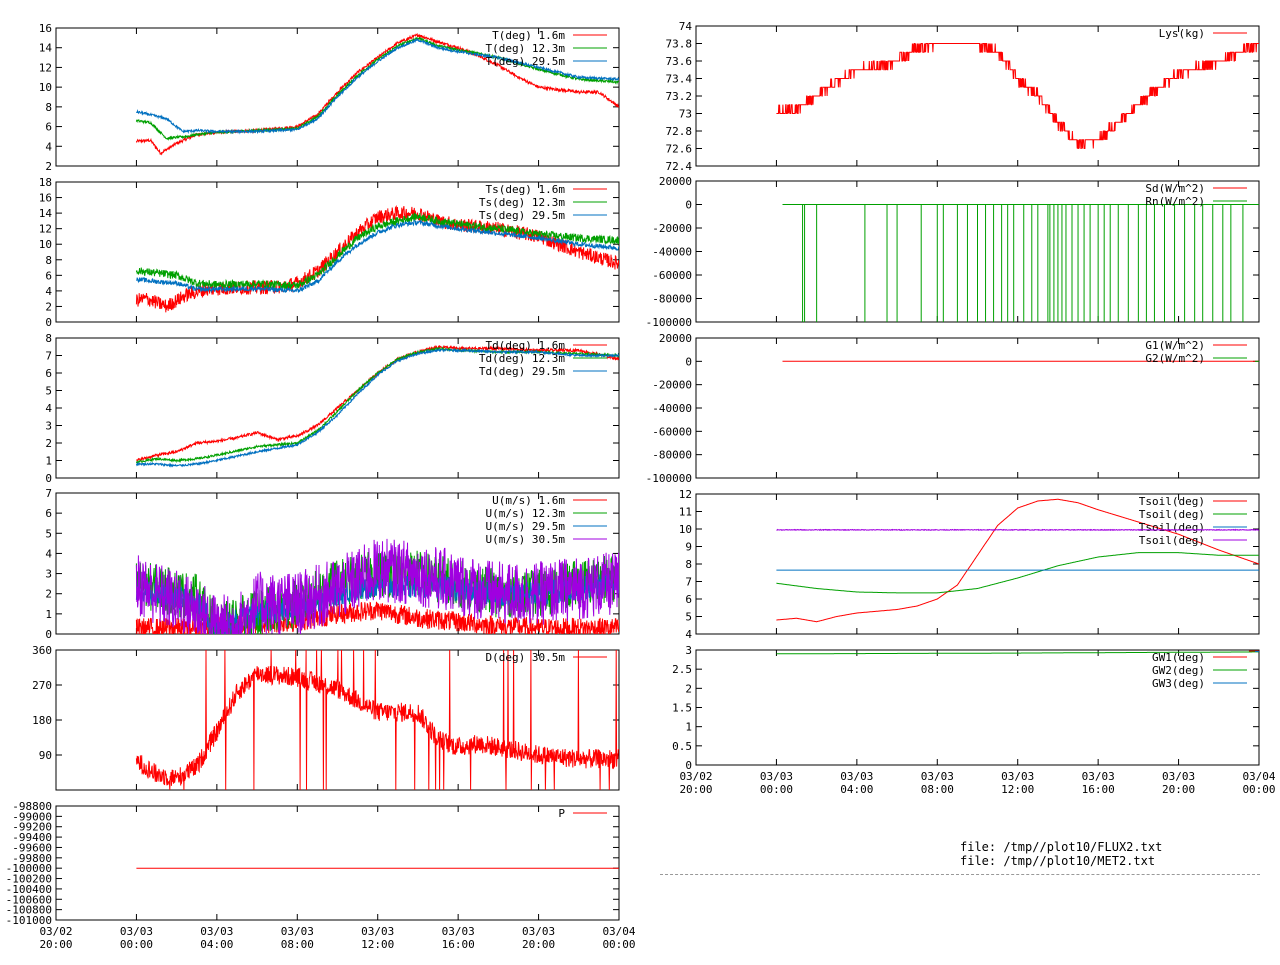 Image resolution: width=1280 pixels, height=965 pixels. What do you see at coordinates (29, 920) in the screenshot?
I see `y-tick-label: -101000` at bounding box center [29, 920].